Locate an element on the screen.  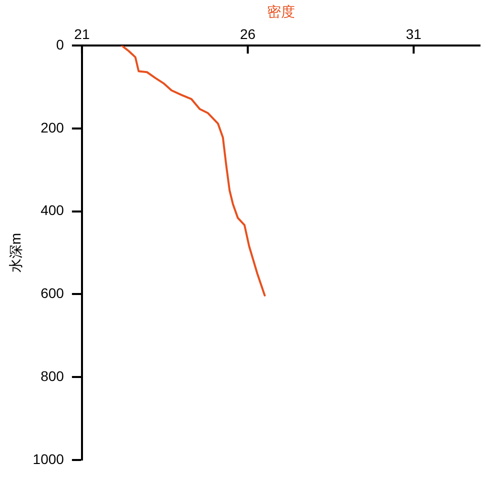
y-tick-label: 400 is located at coordinates (52, 210).